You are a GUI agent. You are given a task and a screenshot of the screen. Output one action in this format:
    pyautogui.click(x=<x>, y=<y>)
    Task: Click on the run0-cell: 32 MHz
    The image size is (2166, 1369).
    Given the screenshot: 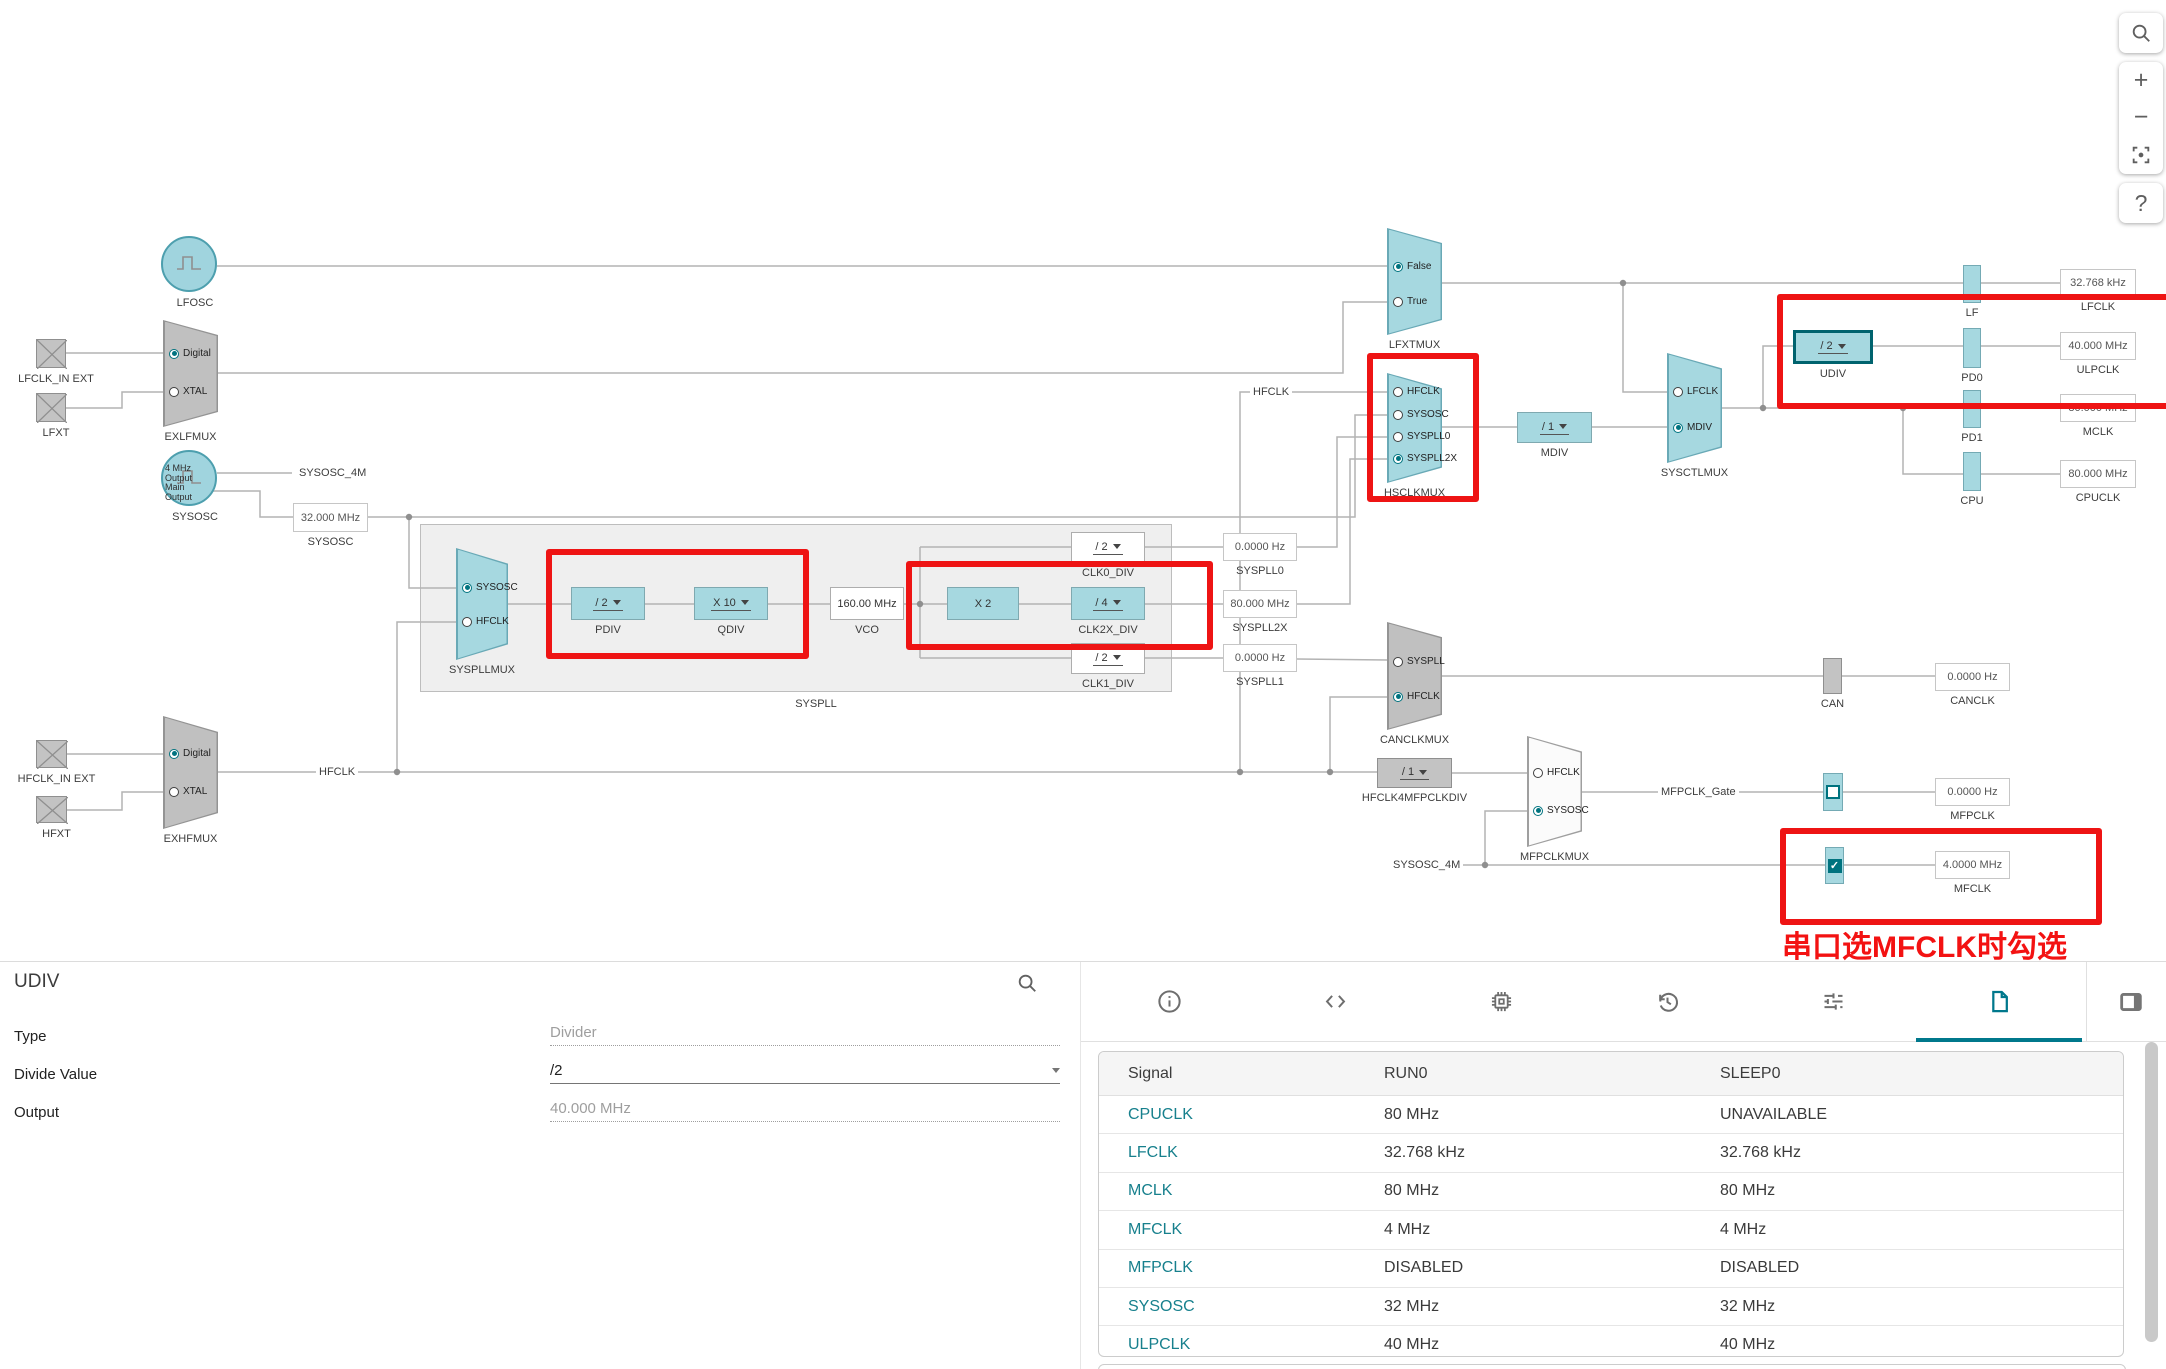 What is the action you would take?
    pyautogui.click(x=1412, y=1306)
    